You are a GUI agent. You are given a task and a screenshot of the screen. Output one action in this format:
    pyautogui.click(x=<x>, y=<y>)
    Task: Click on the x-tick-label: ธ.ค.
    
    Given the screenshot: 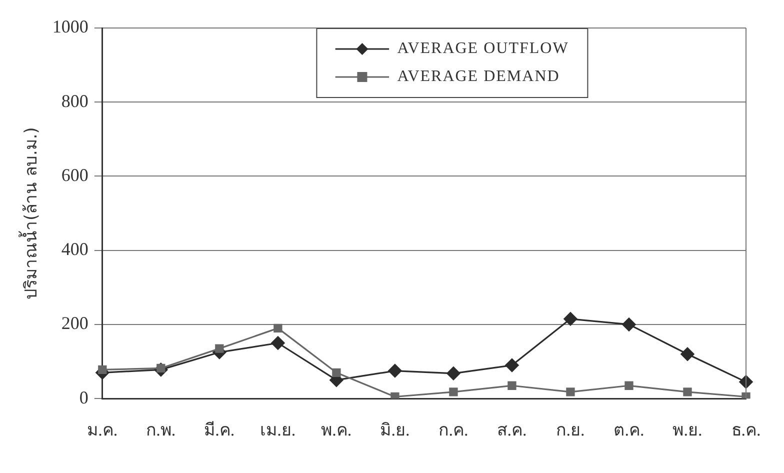 What is the action you would take?
    pyautogui.click(x=746, y=430)
    